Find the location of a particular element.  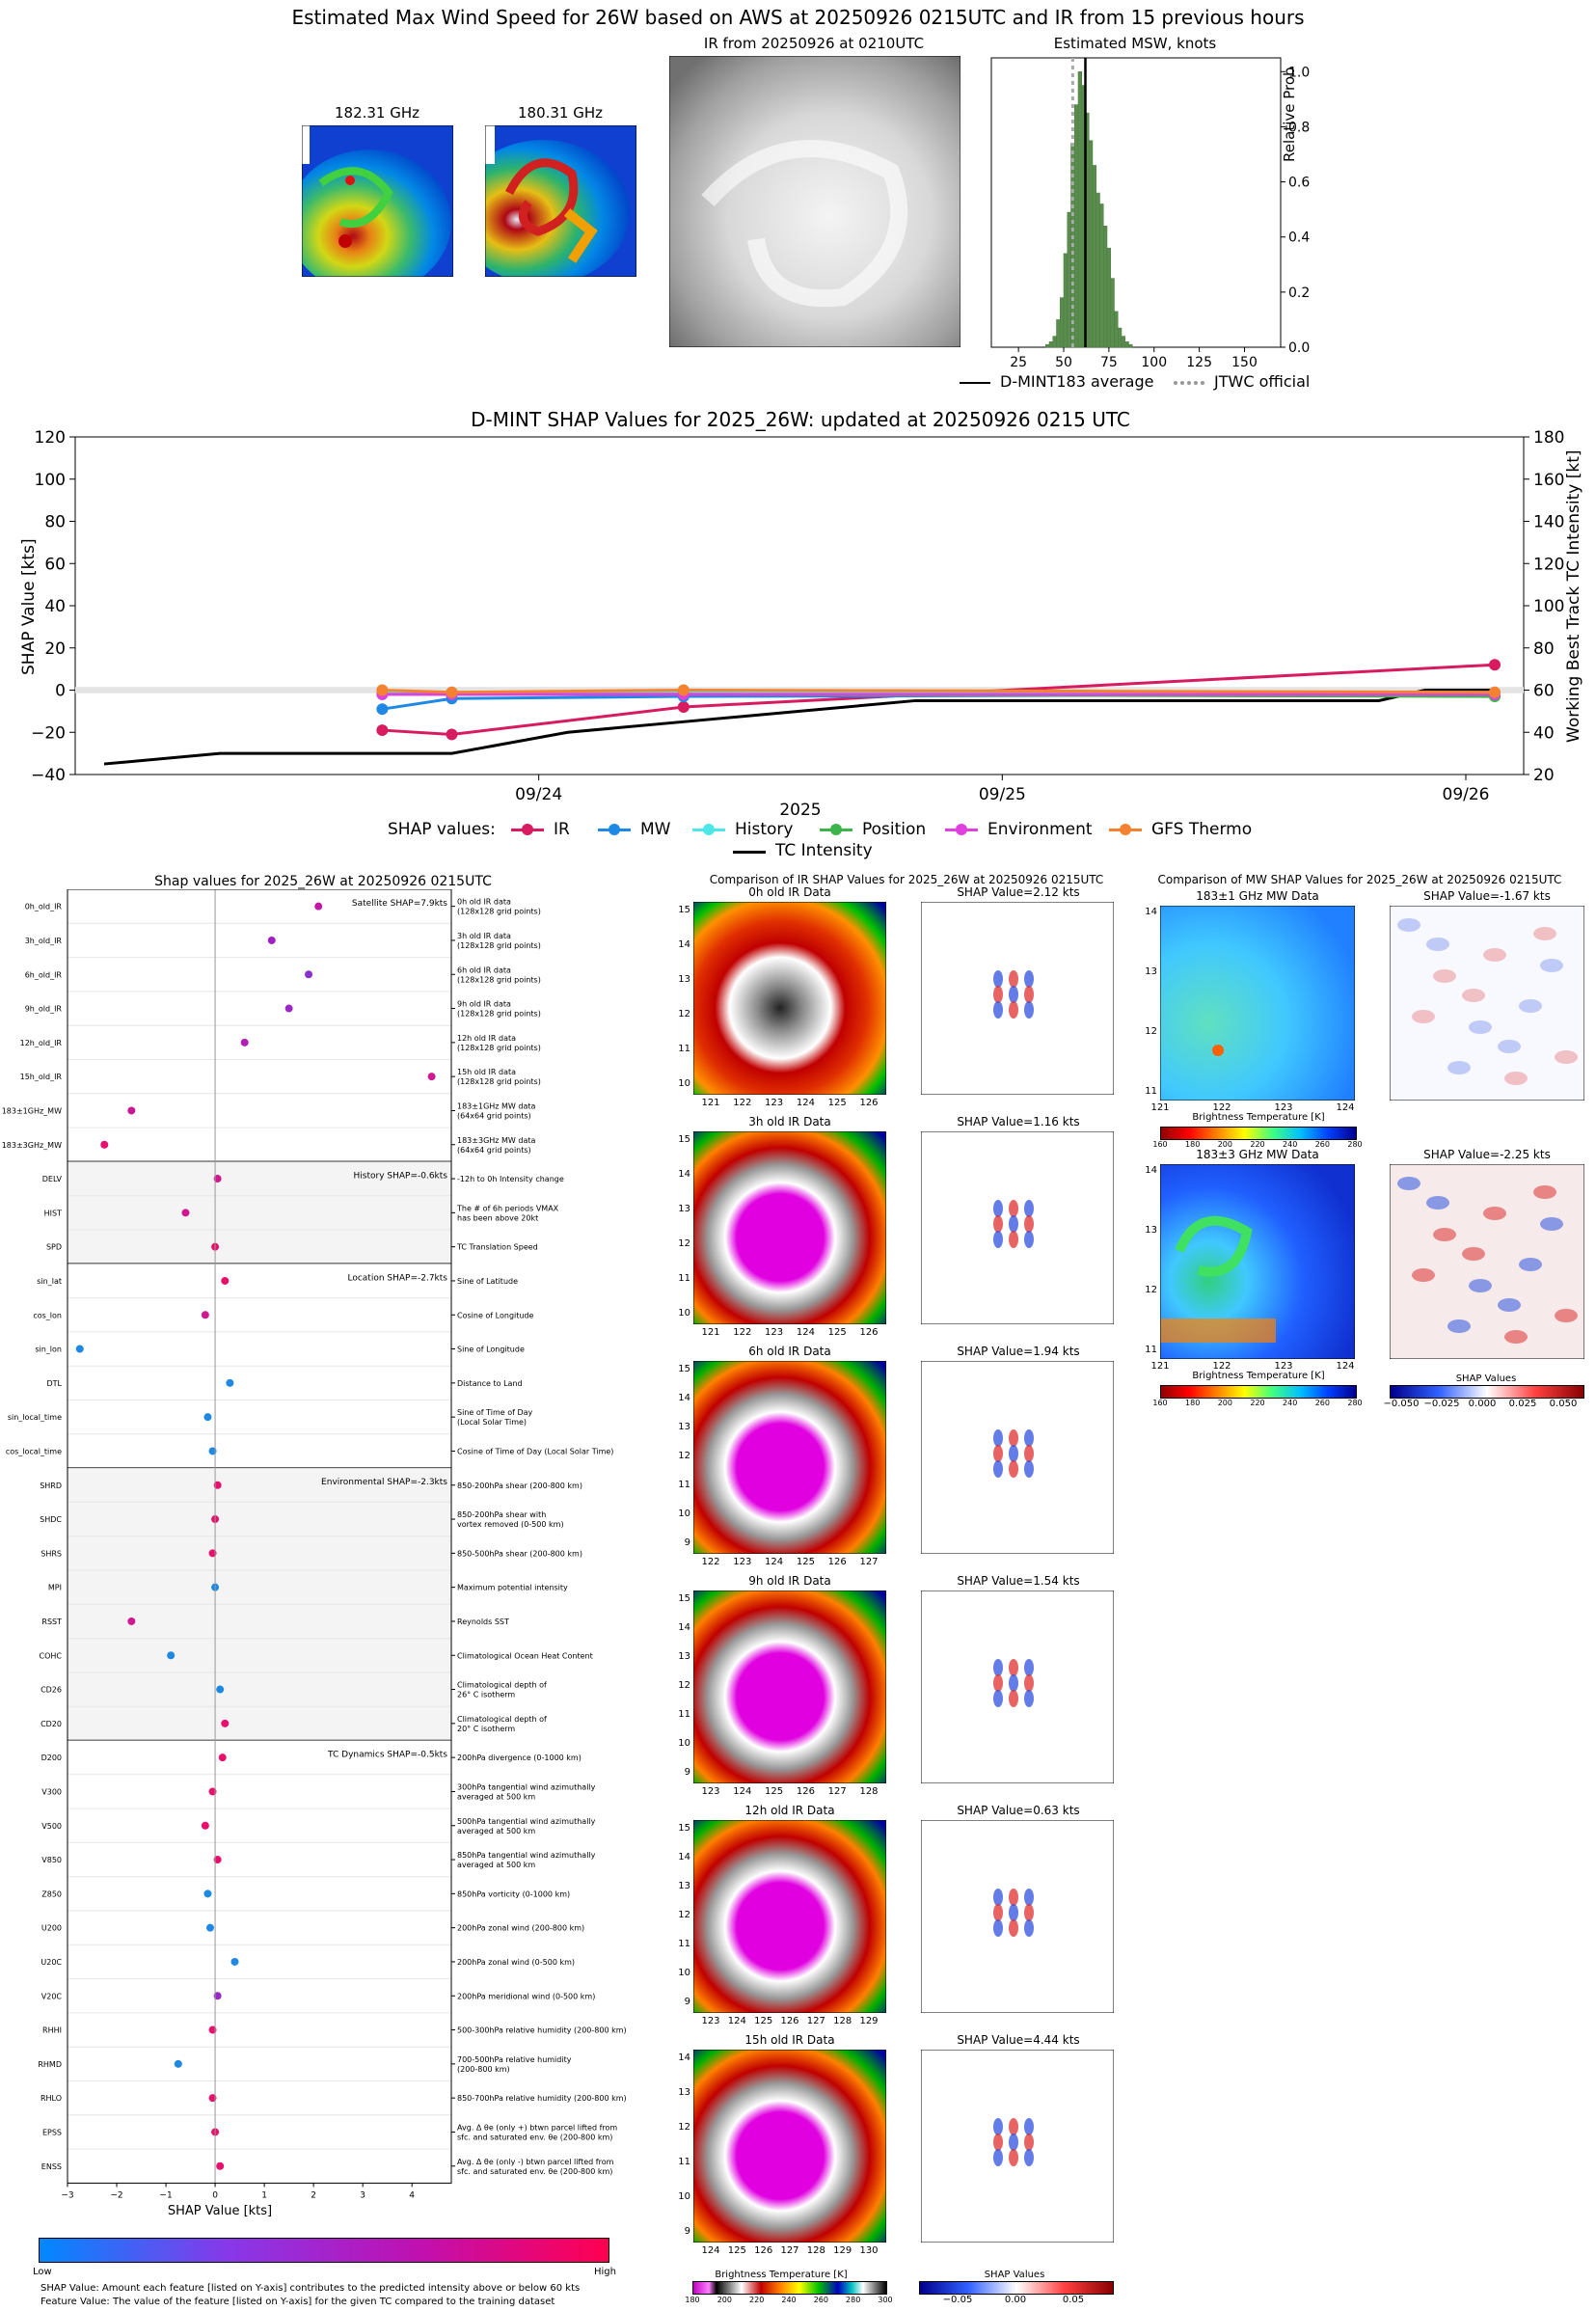

ir-panel-title: 0h old IR Data is located at coordinates (789, 892).